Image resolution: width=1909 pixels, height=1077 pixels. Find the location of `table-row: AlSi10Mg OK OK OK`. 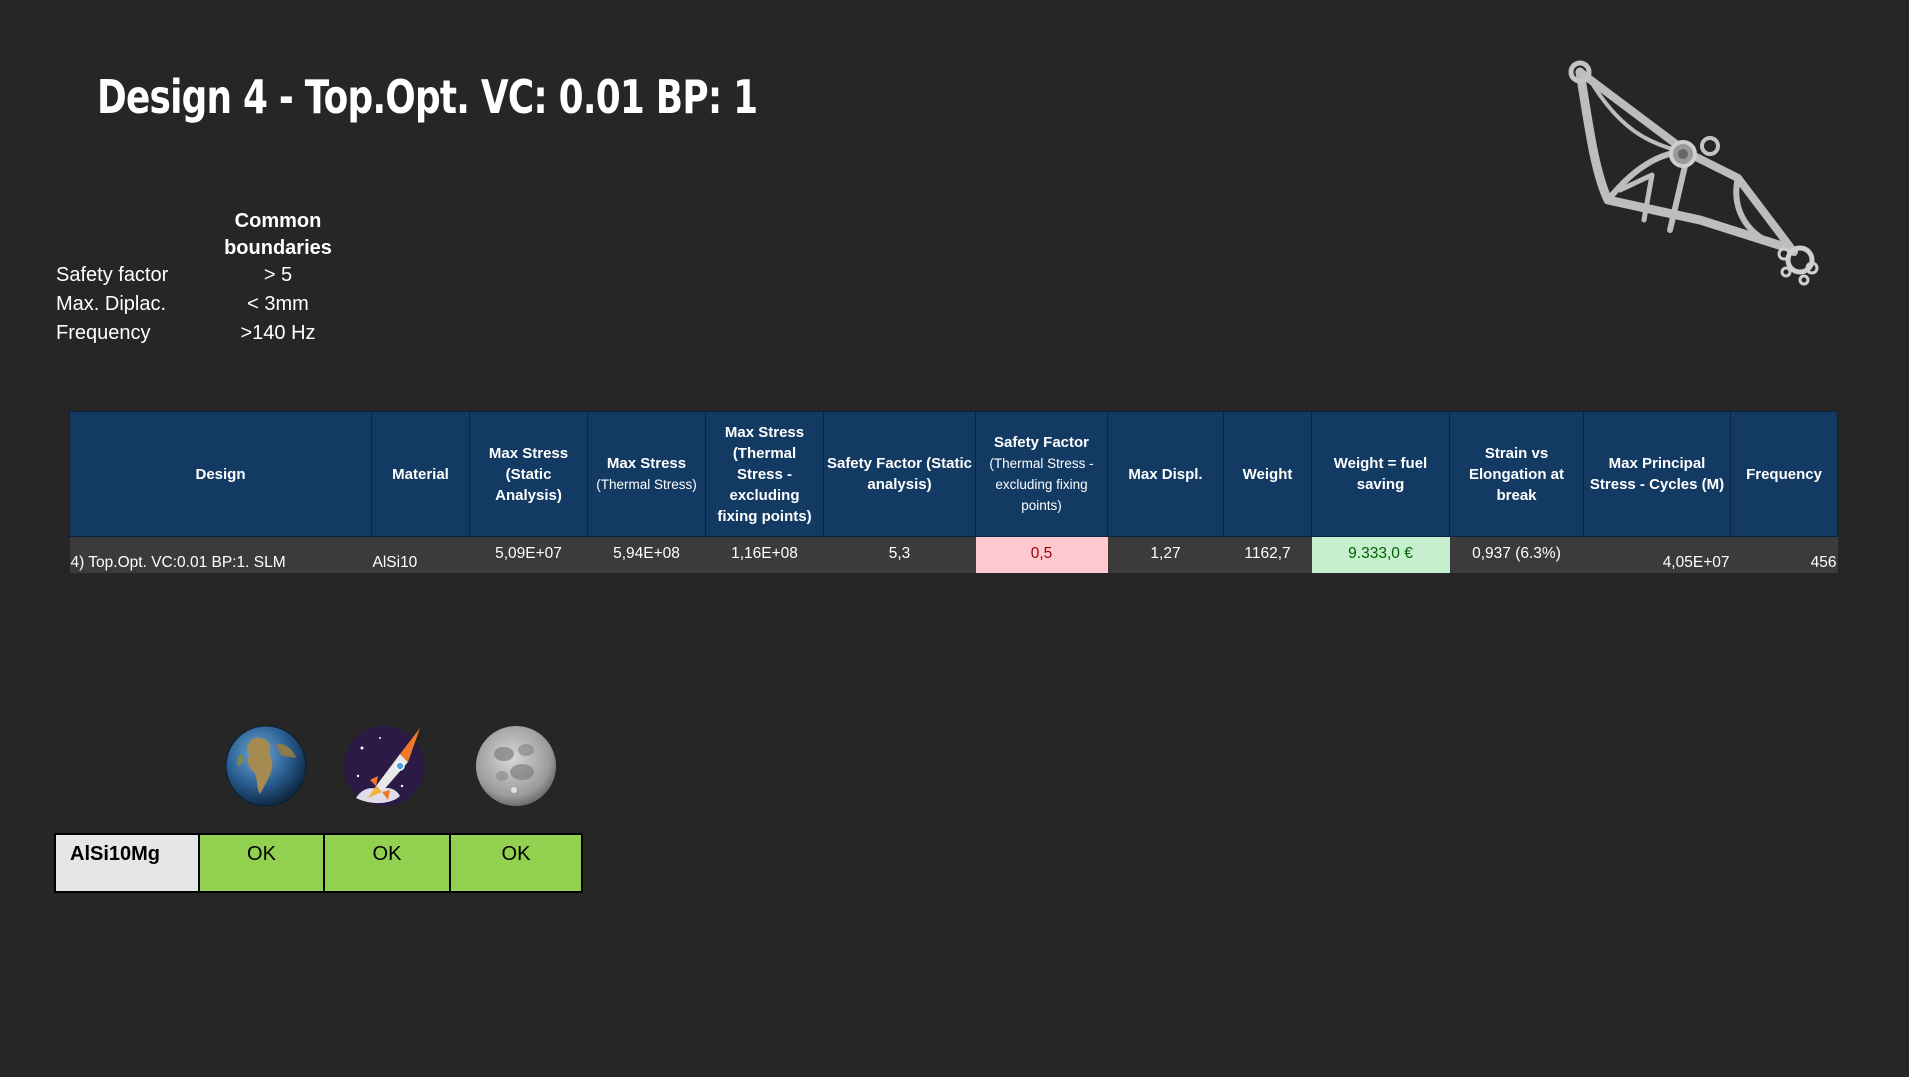

table-row: AlSi10Mg OK OK OK is located at coordinates (318, 863).